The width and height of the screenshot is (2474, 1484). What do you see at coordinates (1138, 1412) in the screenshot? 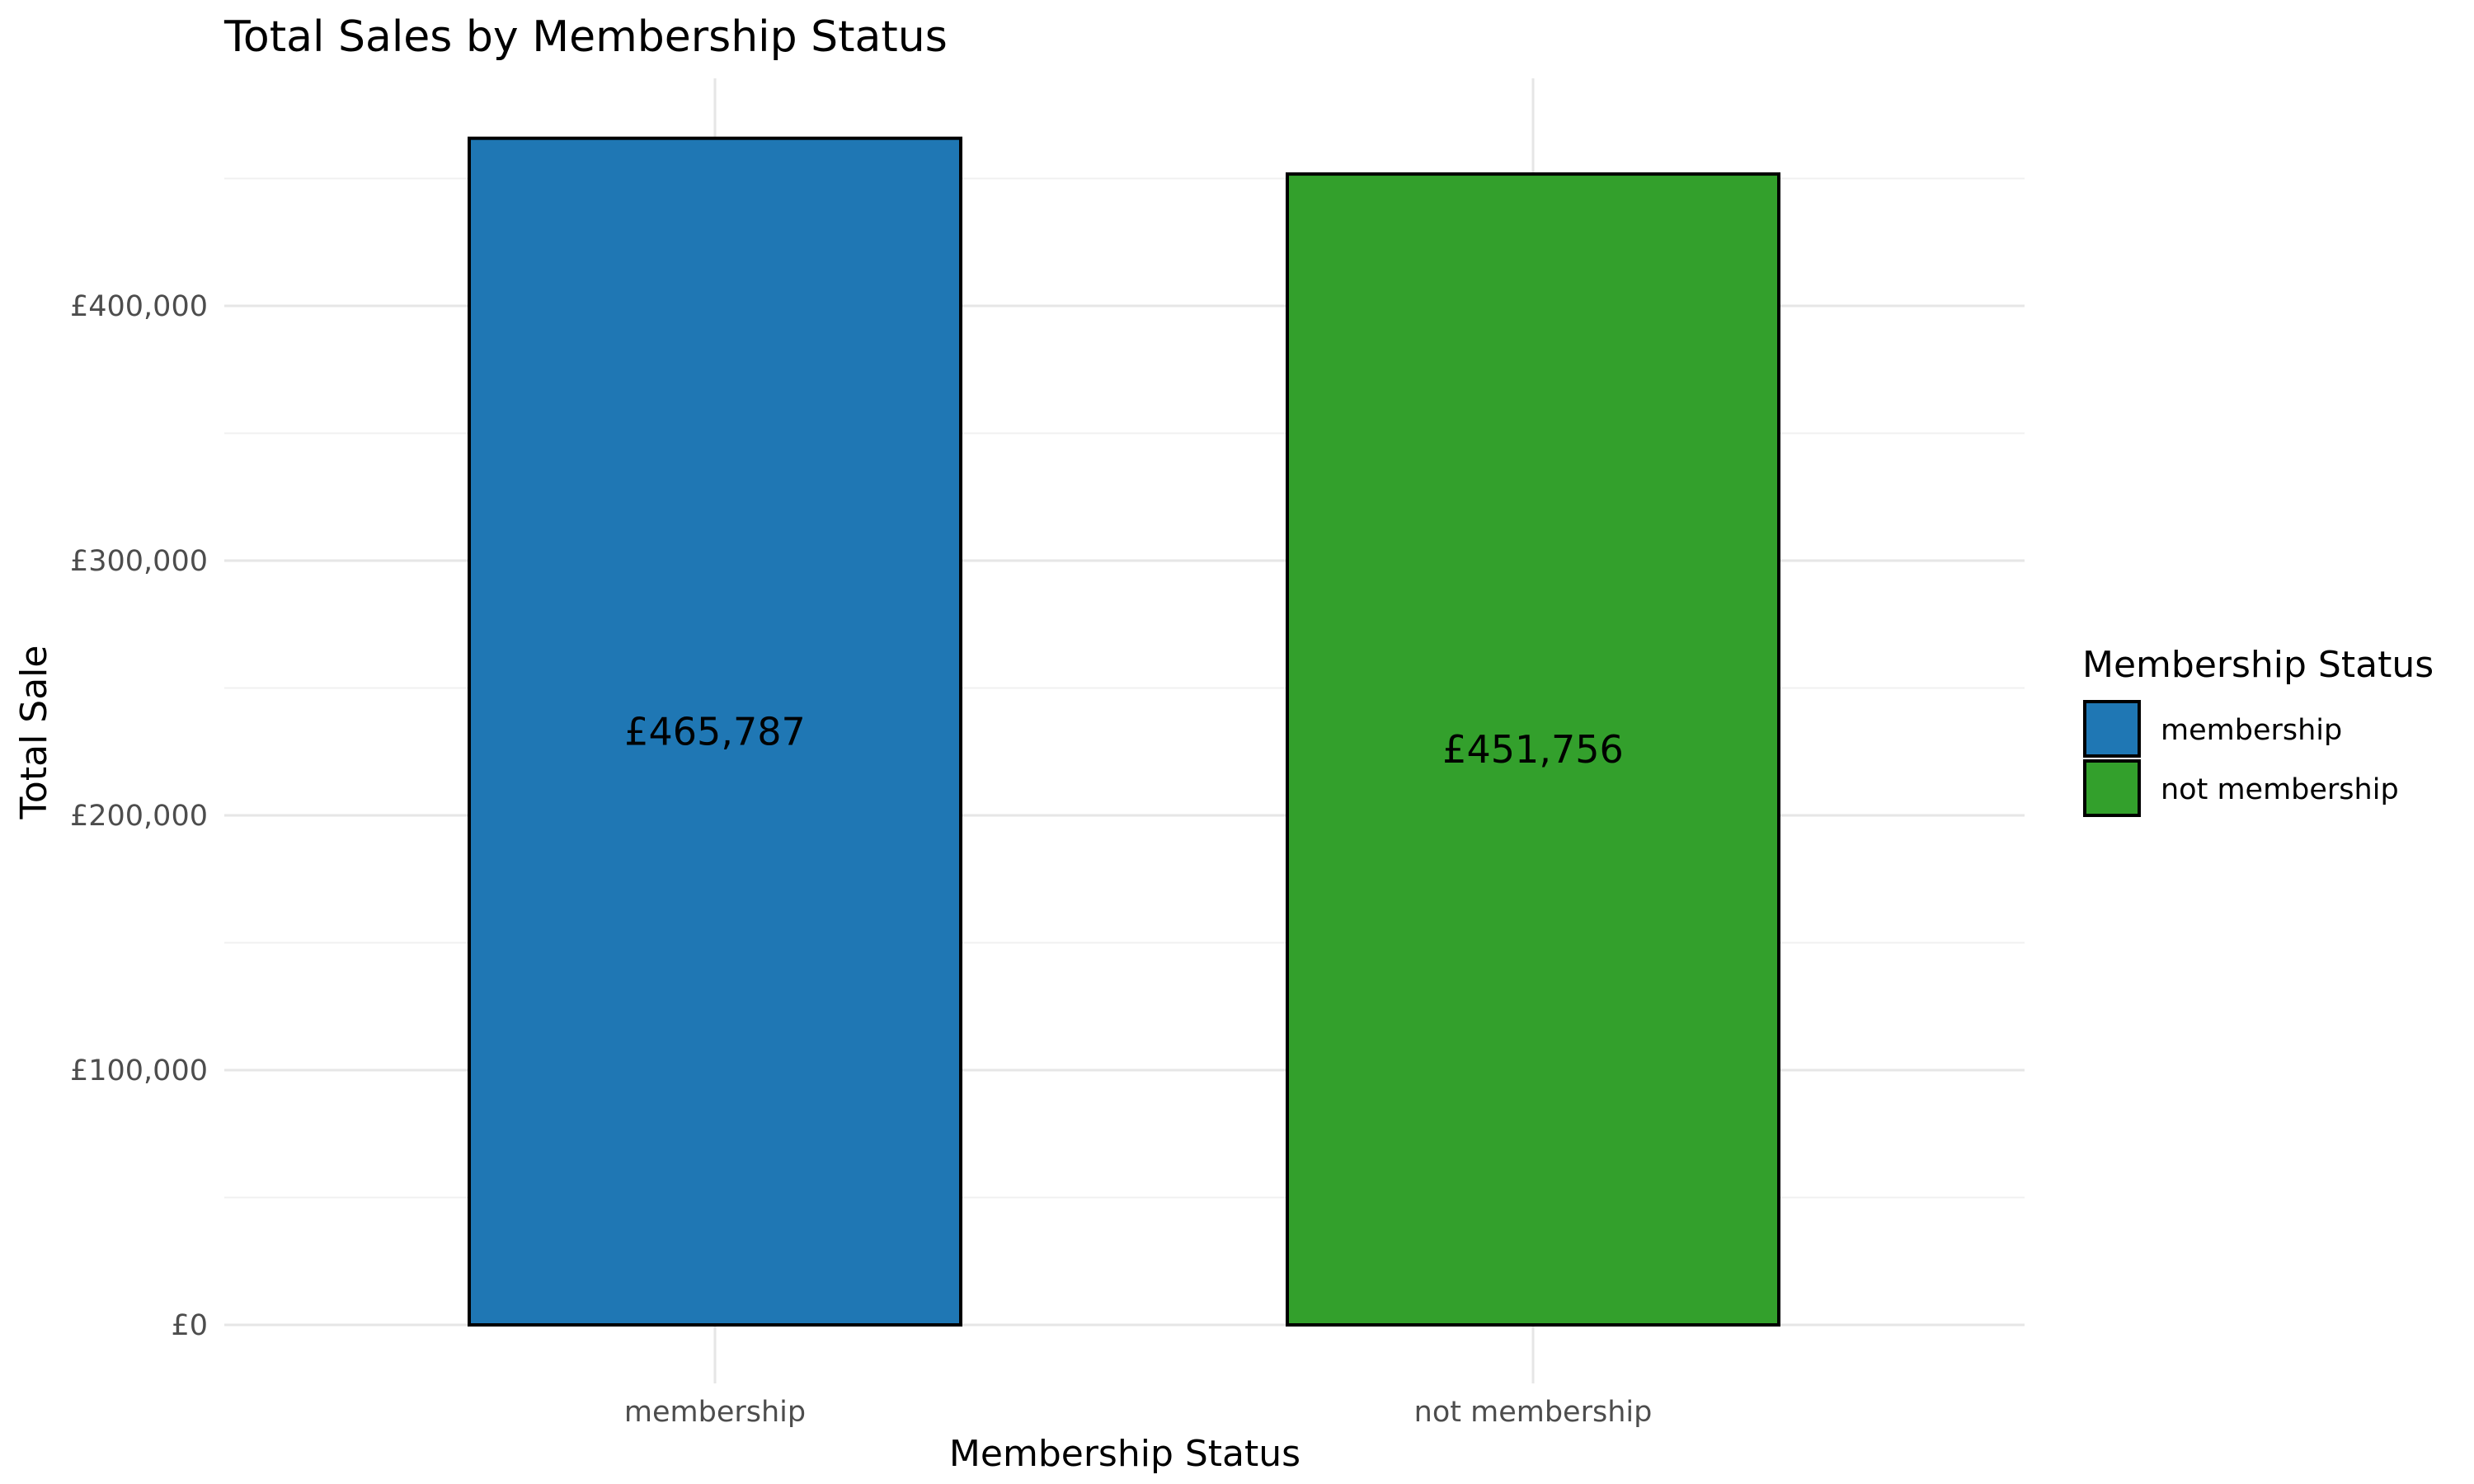
I see `x-axis-ticks: membership not membership` at bounding box center [1138, 1412].